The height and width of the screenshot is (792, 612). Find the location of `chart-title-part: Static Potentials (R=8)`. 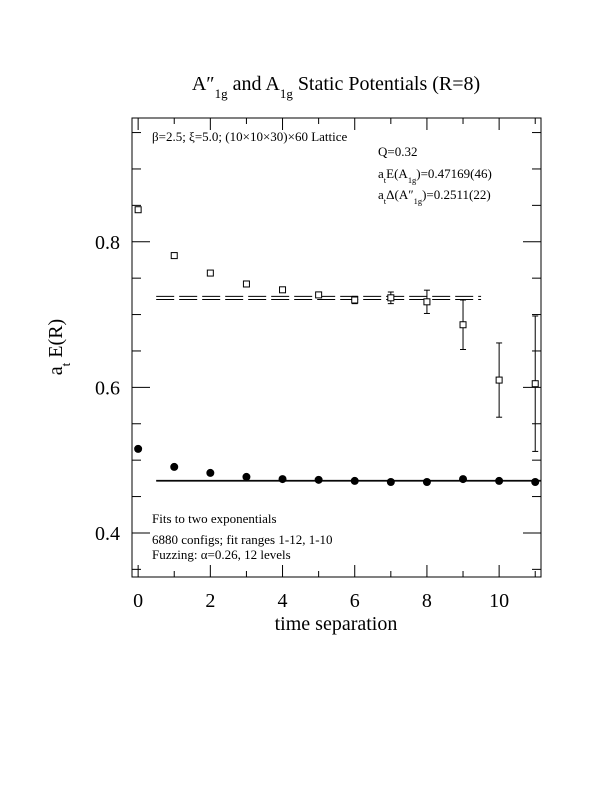

chart-title-part: Static Potentials (R=8) is located at coordinates (386, 84).